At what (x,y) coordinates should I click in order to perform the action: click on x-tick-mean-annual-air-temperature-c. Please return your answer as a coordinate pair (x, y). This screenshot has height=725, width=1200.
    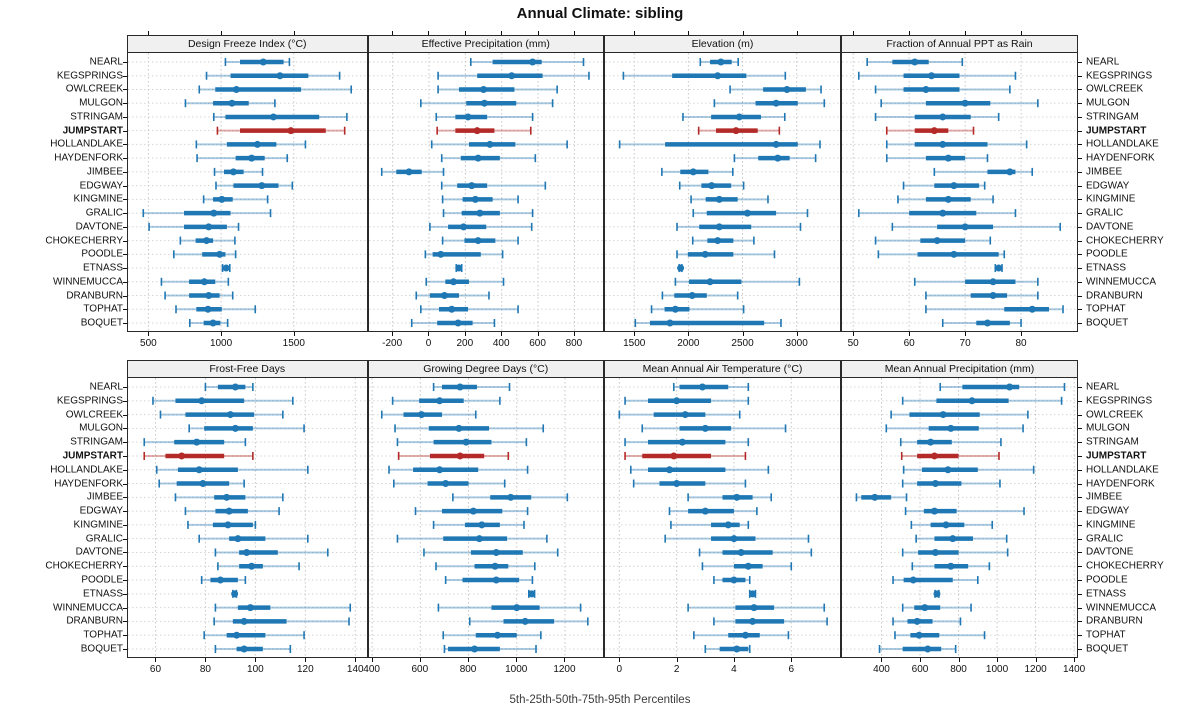
    Looking at the image, I should click on (620, 660).